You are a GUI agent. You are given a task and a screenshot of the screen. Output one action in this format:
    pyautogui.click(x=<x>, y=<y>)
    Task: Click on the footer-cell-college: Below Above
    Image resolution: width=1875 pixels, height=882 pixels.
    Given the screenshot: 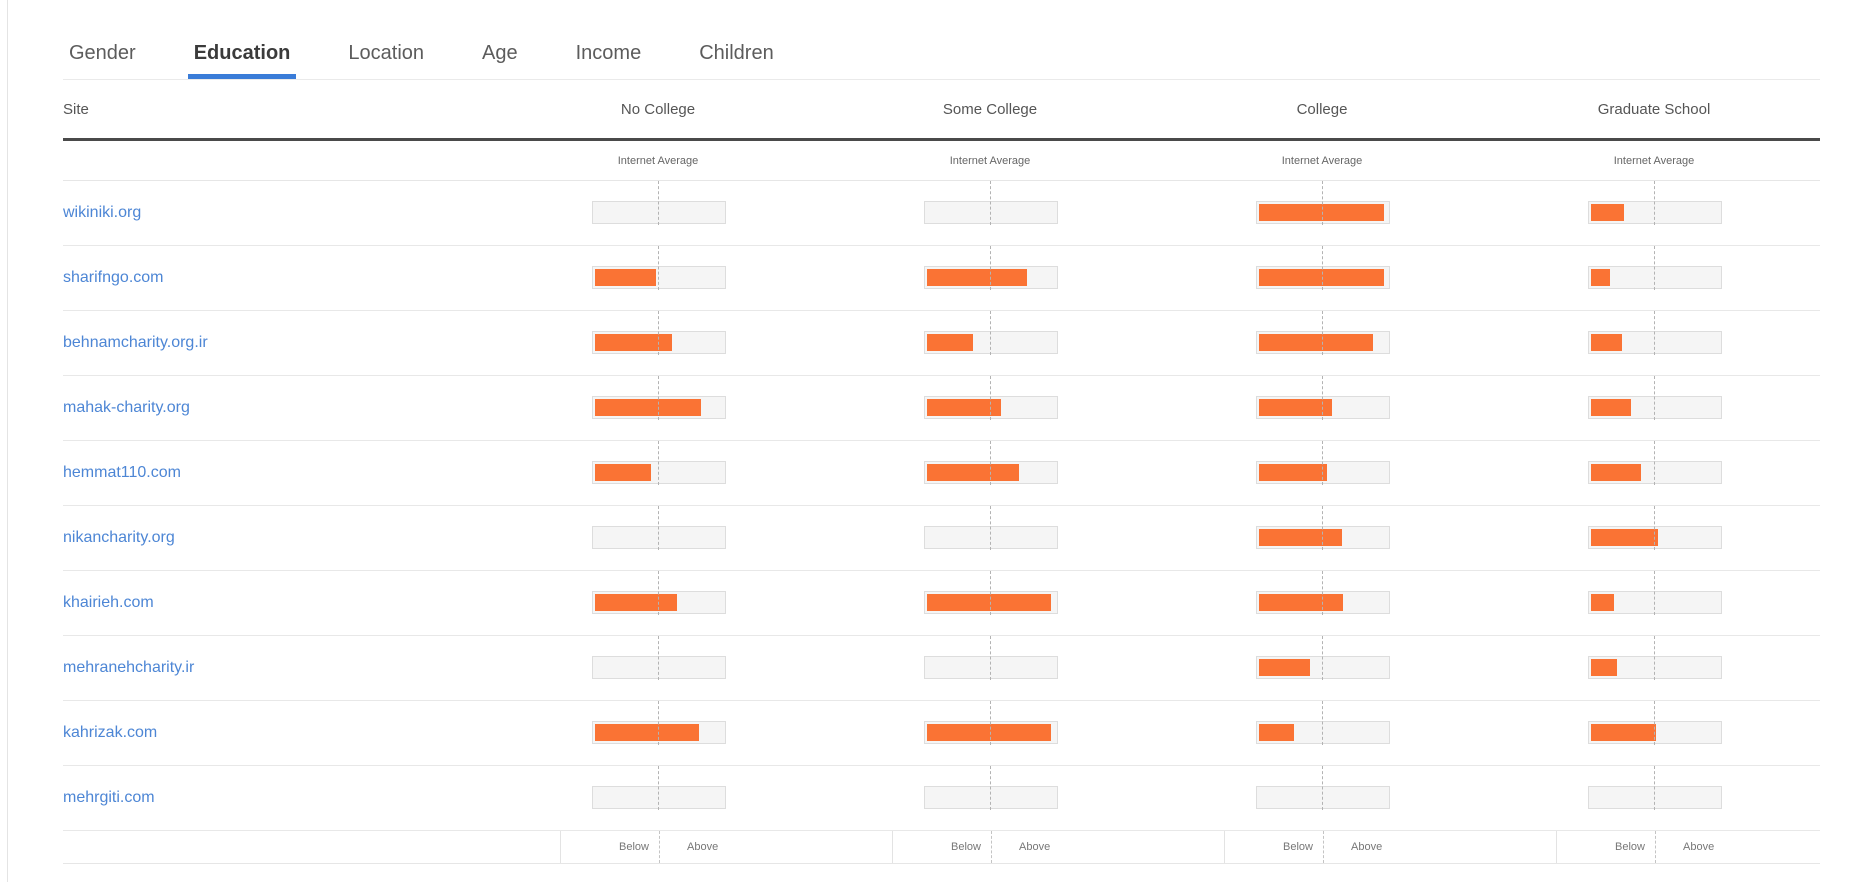 What is the action you would take?
    pyautogui.click(x=1390, y=847)
    